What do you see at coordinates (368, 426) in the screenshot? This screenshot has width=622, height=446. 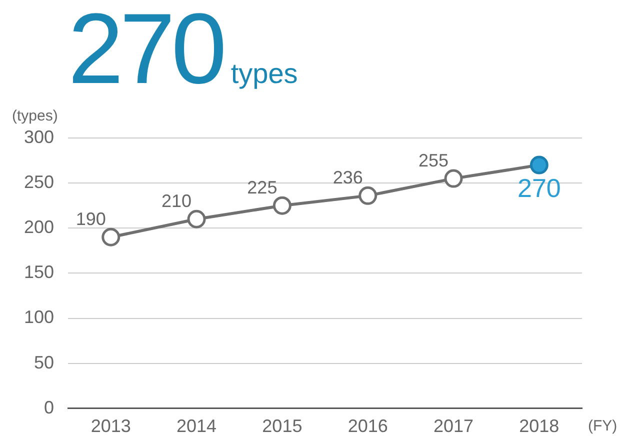 I see `x-tick-label: 2016` at bounding box center [368, 426].